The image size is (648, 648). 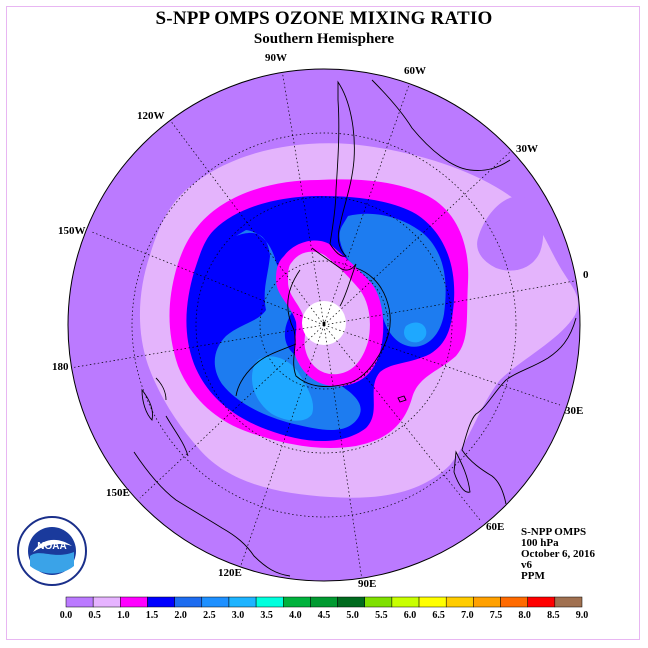 What do you see at coordinates (558, 554) in the screenshot?
I see `info-date: October 6, 2016` at bounding box center [558, 554].